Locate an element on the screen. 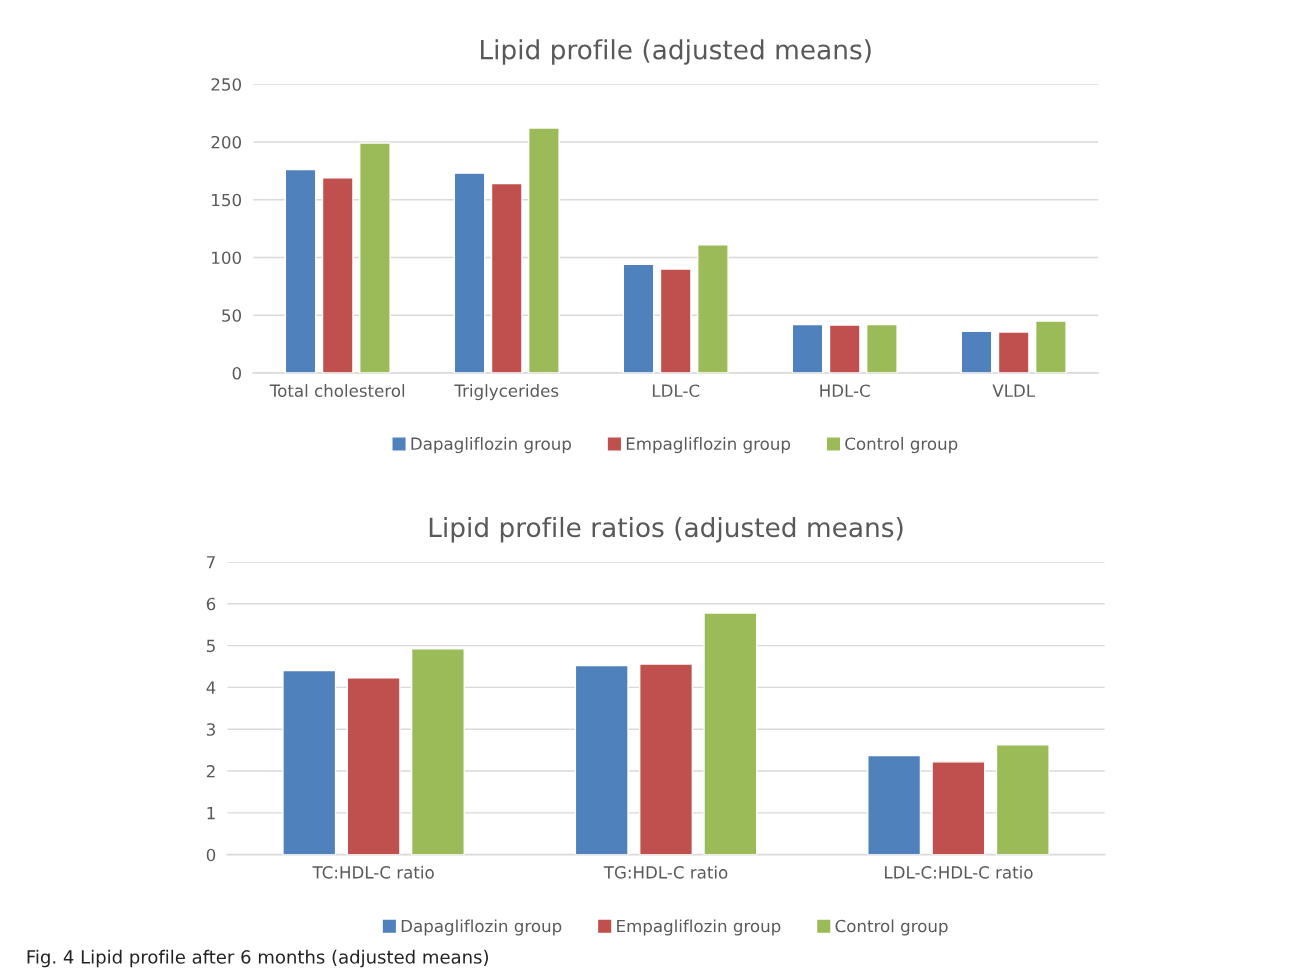 Image resolution: width=1292 pixels, height=979 pixels. x-tick-label: TG:HDL-C ratio is located at coordinates (665, 872).